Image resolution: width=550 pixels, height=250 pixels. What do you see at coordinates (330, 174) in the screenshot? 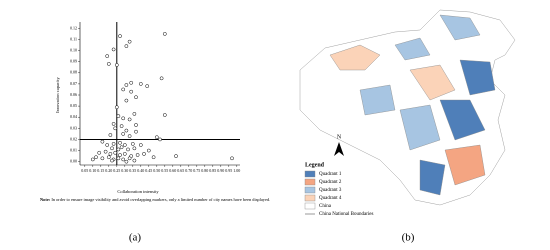
I see `legend-label: Quadrant 1` at bounding box center [330, 174].